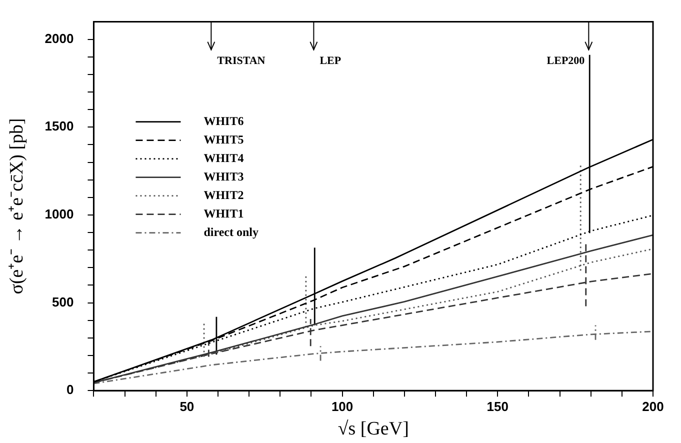 The height and width of the screenshot is (443, 681). I want to click on legend-label: direct only, so click(231, 231).